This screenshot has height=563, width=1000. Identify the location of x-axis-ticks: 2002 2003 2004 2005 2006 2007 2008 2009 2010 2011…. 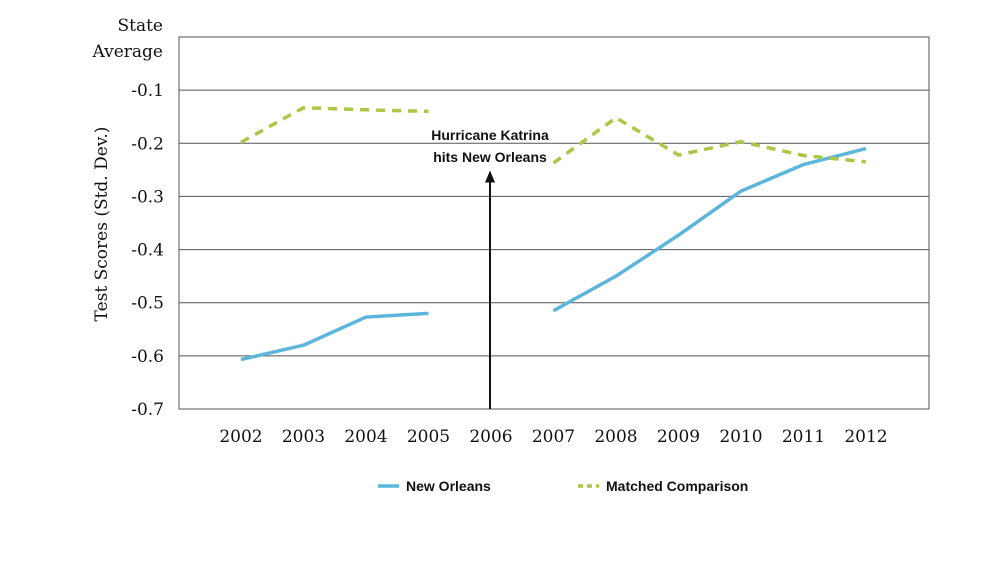
(553, 437).